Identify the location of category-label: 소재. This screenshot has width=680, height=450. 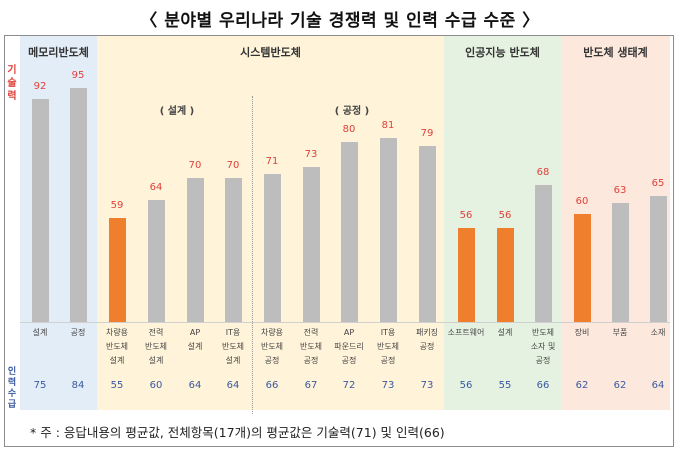
(658, 332).